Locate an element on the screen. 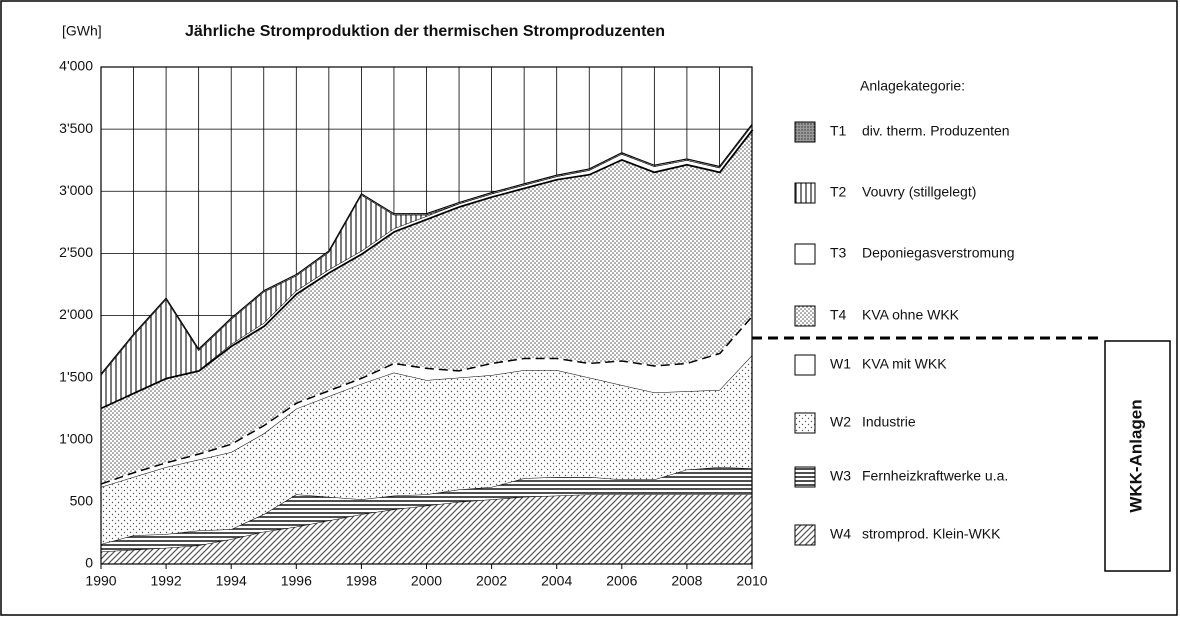 The height and width of the screenshot is (618, 1180). legend-code: W2 is located at coordinates (840, 422).